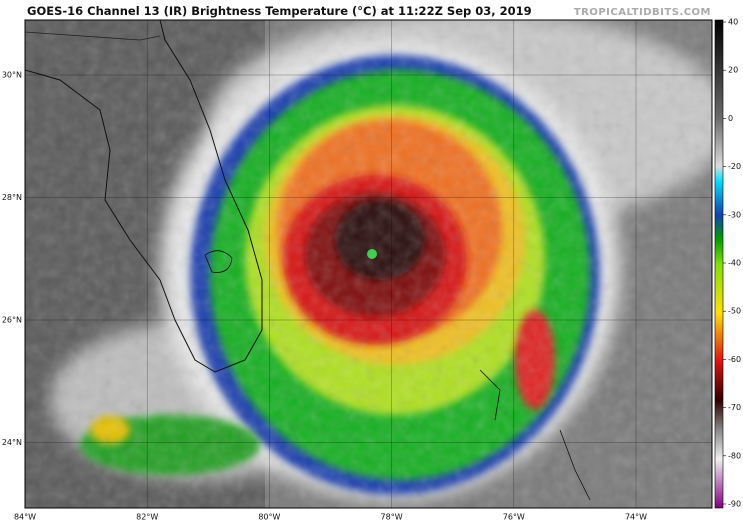 The image size is (743, 523). What do you see at coordinates (147, 517) in the screenshot?
I see `longitude-label: 82°W` at bounding box center [147, 517].